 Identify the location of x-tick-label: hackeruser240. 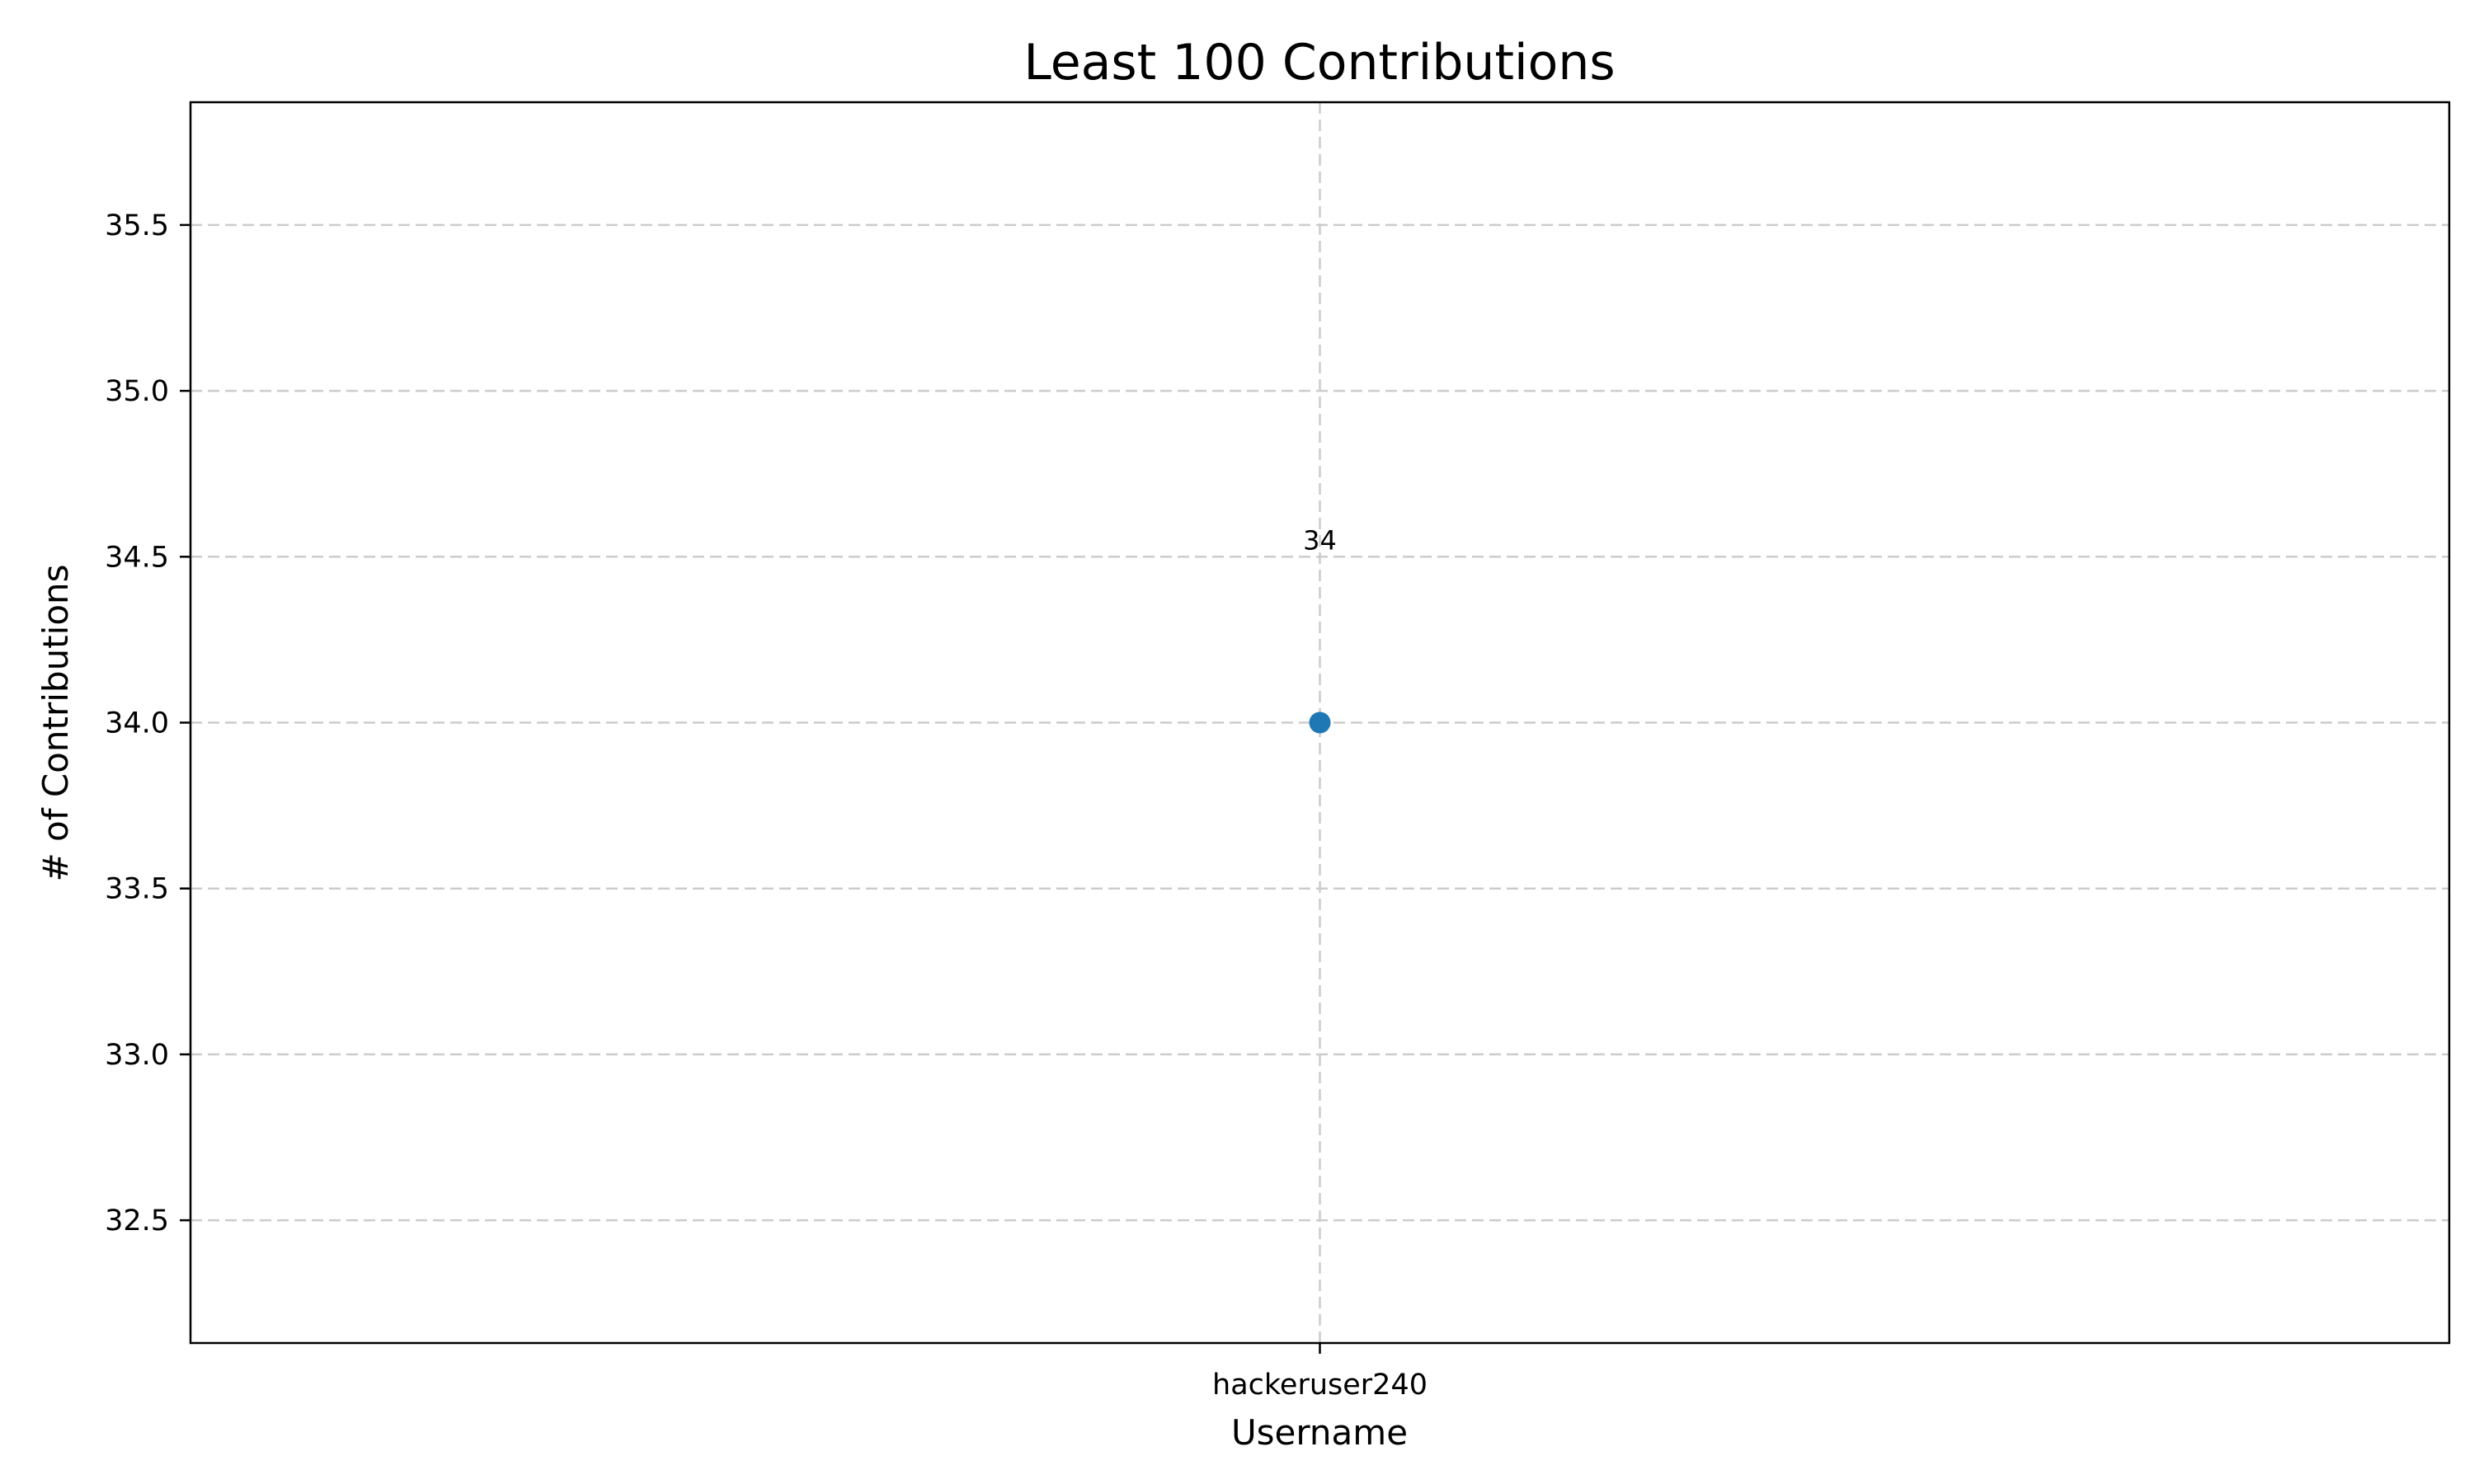
(1319, 1385).